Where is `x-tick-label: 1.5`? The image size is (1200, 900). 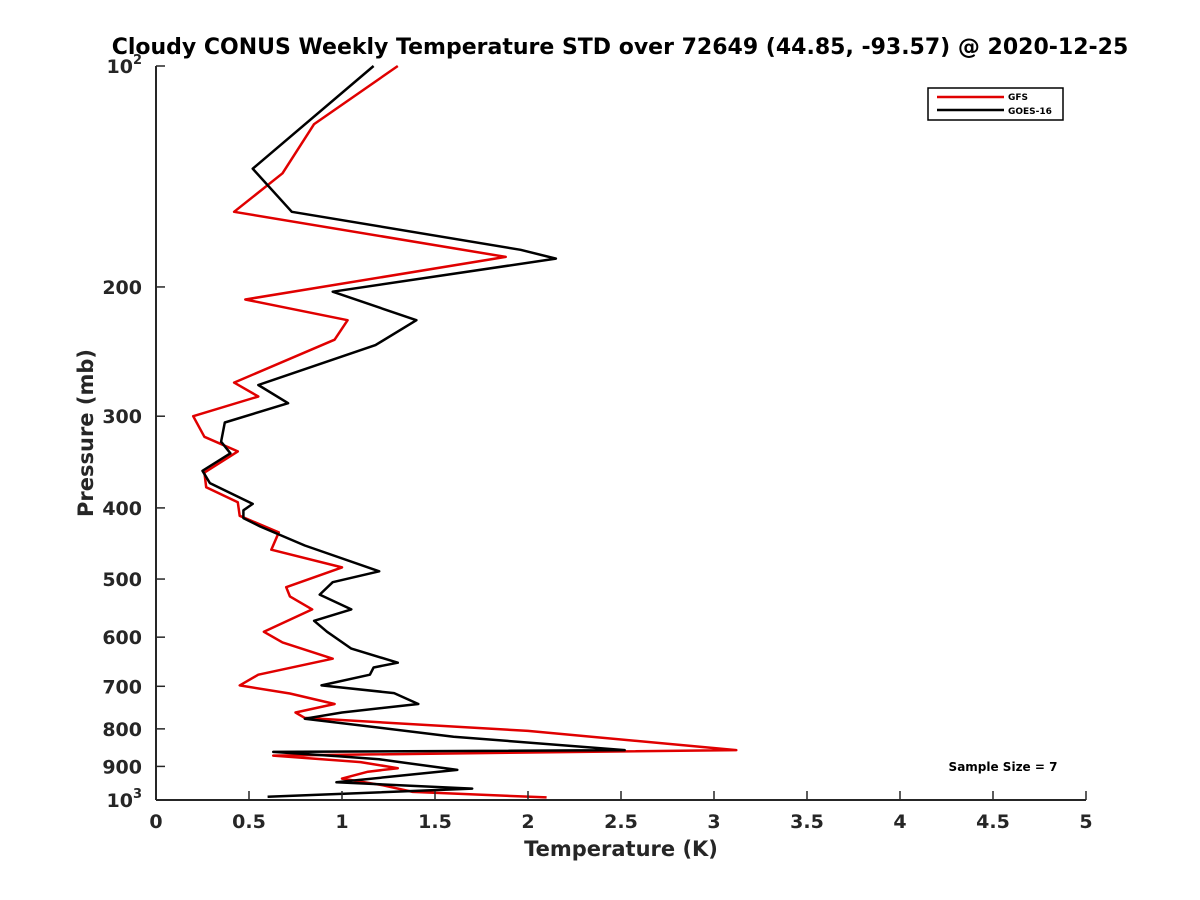 x-tick-label: 1.5 is located at coordinates (435, 822).